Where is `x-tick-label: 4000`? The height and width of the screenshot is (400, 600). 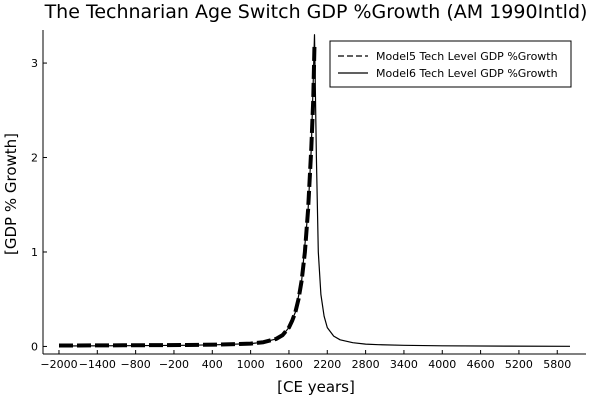 x-tick-label: 4000 is located at coordinates (442, 364).